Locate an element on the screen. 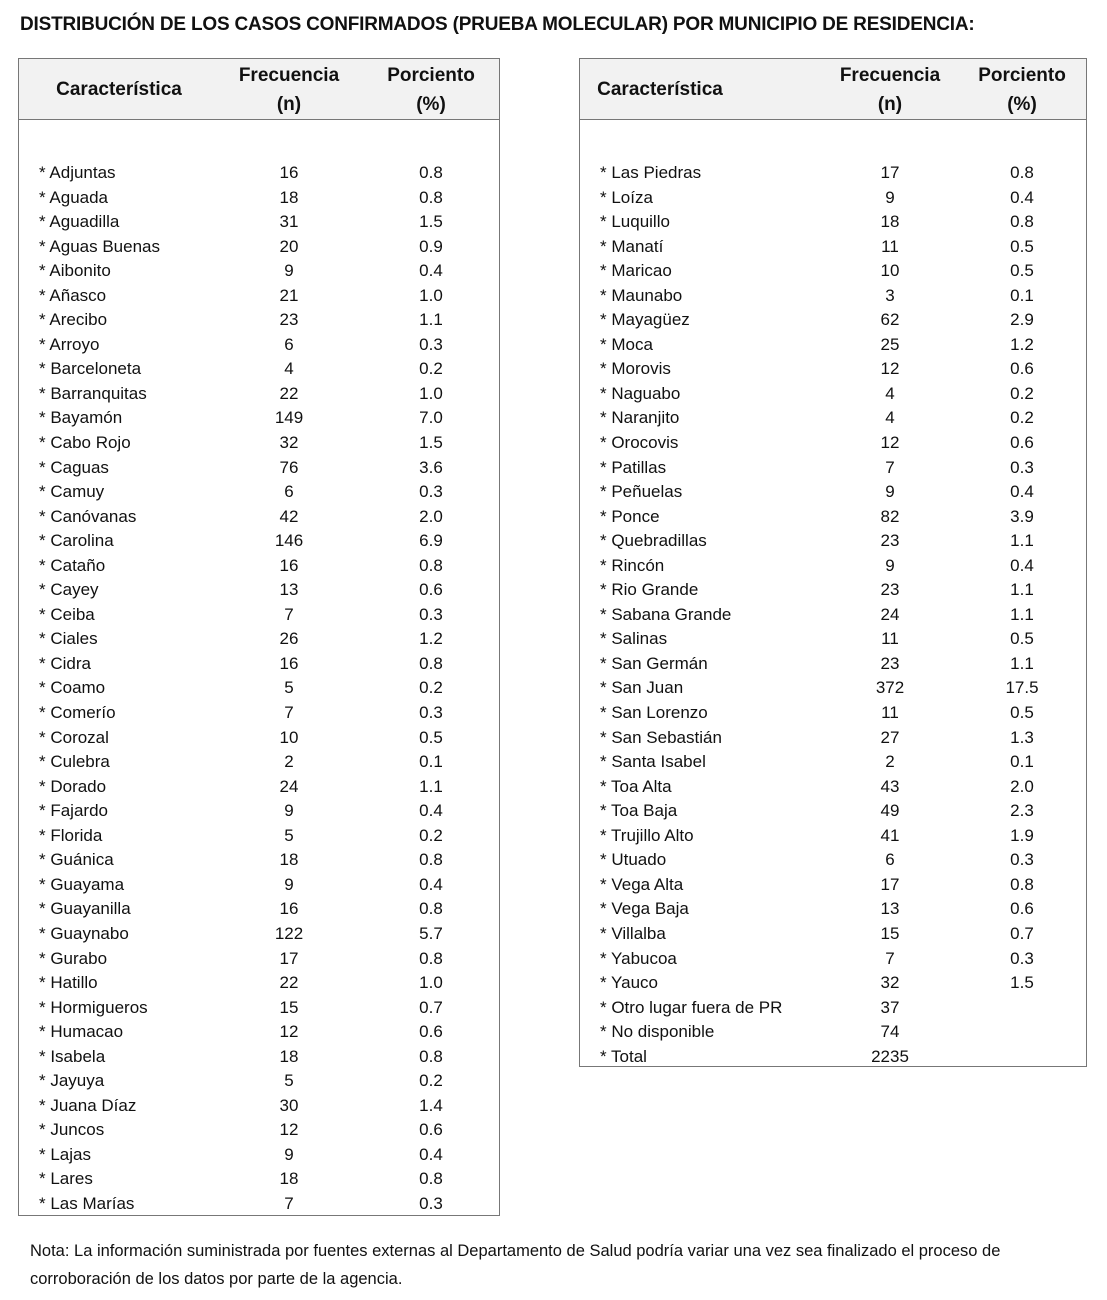 The height and width of the screenshot is (1300, 1107). table-row: * Luquillo 18 0.8 is located at coordinates (833, 222).